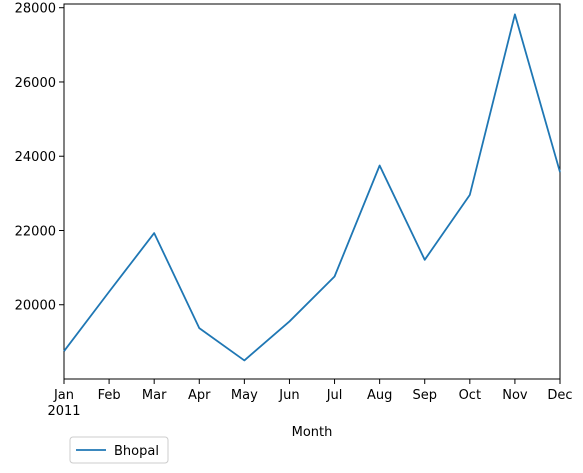  What do you see at coordinates (312, 432) in the screenshot?
I see `x-axis-label: Month` at bounding box center [312, 432].